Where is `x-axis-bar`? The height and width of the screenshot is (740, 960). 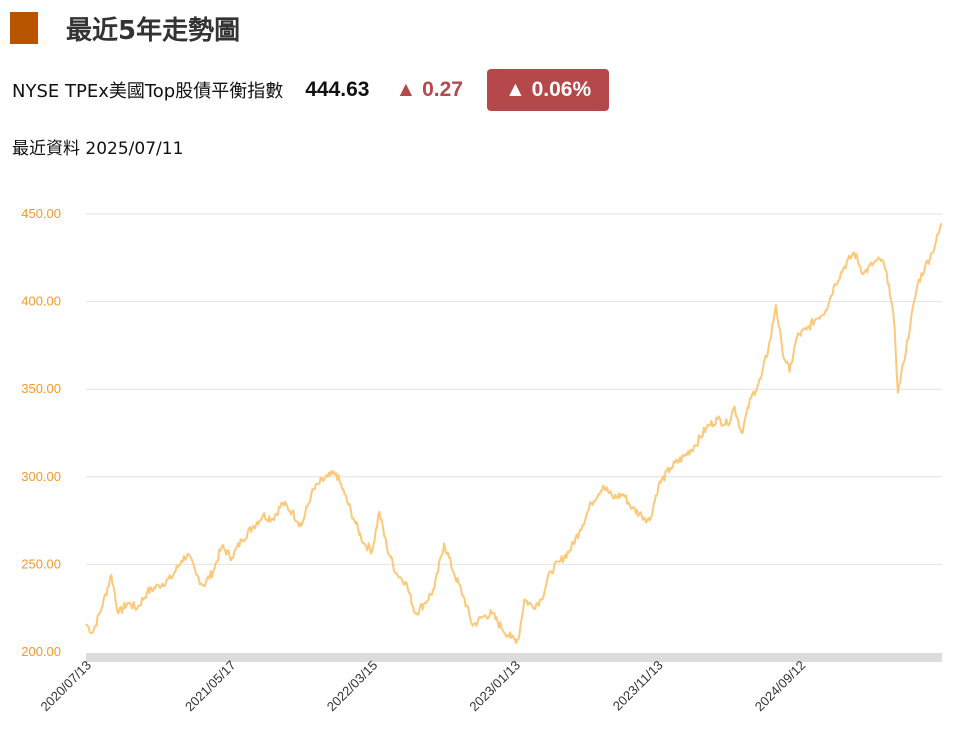
x-axis-bar is located at coordinates (514, 657).